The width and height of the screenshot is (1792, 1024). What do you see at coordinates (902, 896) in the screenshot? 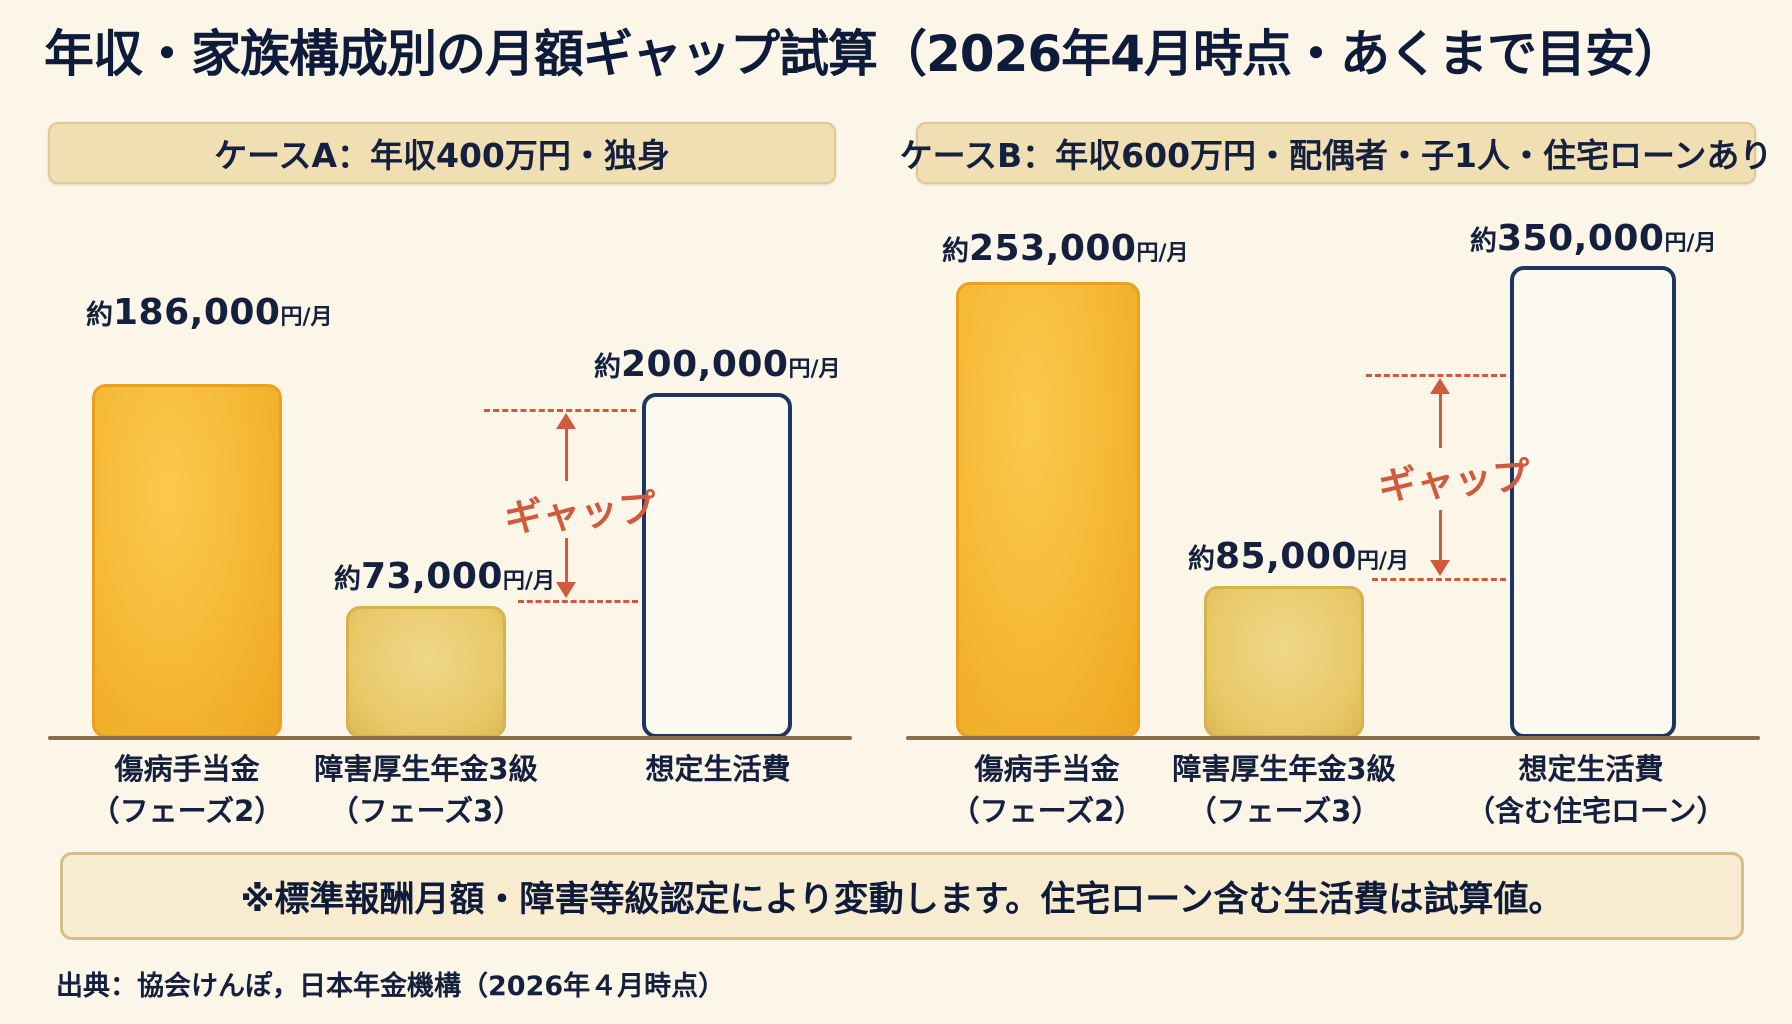
I see `footnote-box: ※標準報酬月額・障害等級認定により変動します。住宅ローン含む生活費は試算値。` at bounding box center [902, 896].